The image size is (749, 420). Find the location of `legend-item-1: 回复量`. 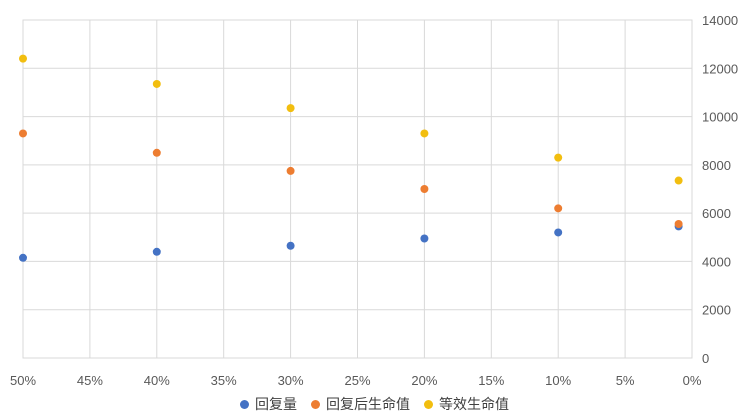

legend-item-1: 回复量 is located at coordinates (268, 404).